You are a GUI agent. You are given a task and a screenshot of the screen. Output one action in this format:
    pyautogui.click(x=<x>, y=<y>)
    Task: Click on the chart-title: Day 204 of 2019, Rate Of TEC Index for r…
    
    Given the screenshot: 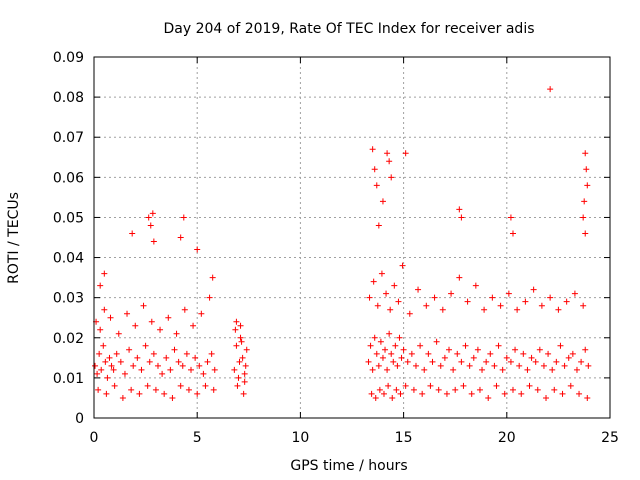 What is the action you would take?
    pyautogui.click(x=348, y=29)
    